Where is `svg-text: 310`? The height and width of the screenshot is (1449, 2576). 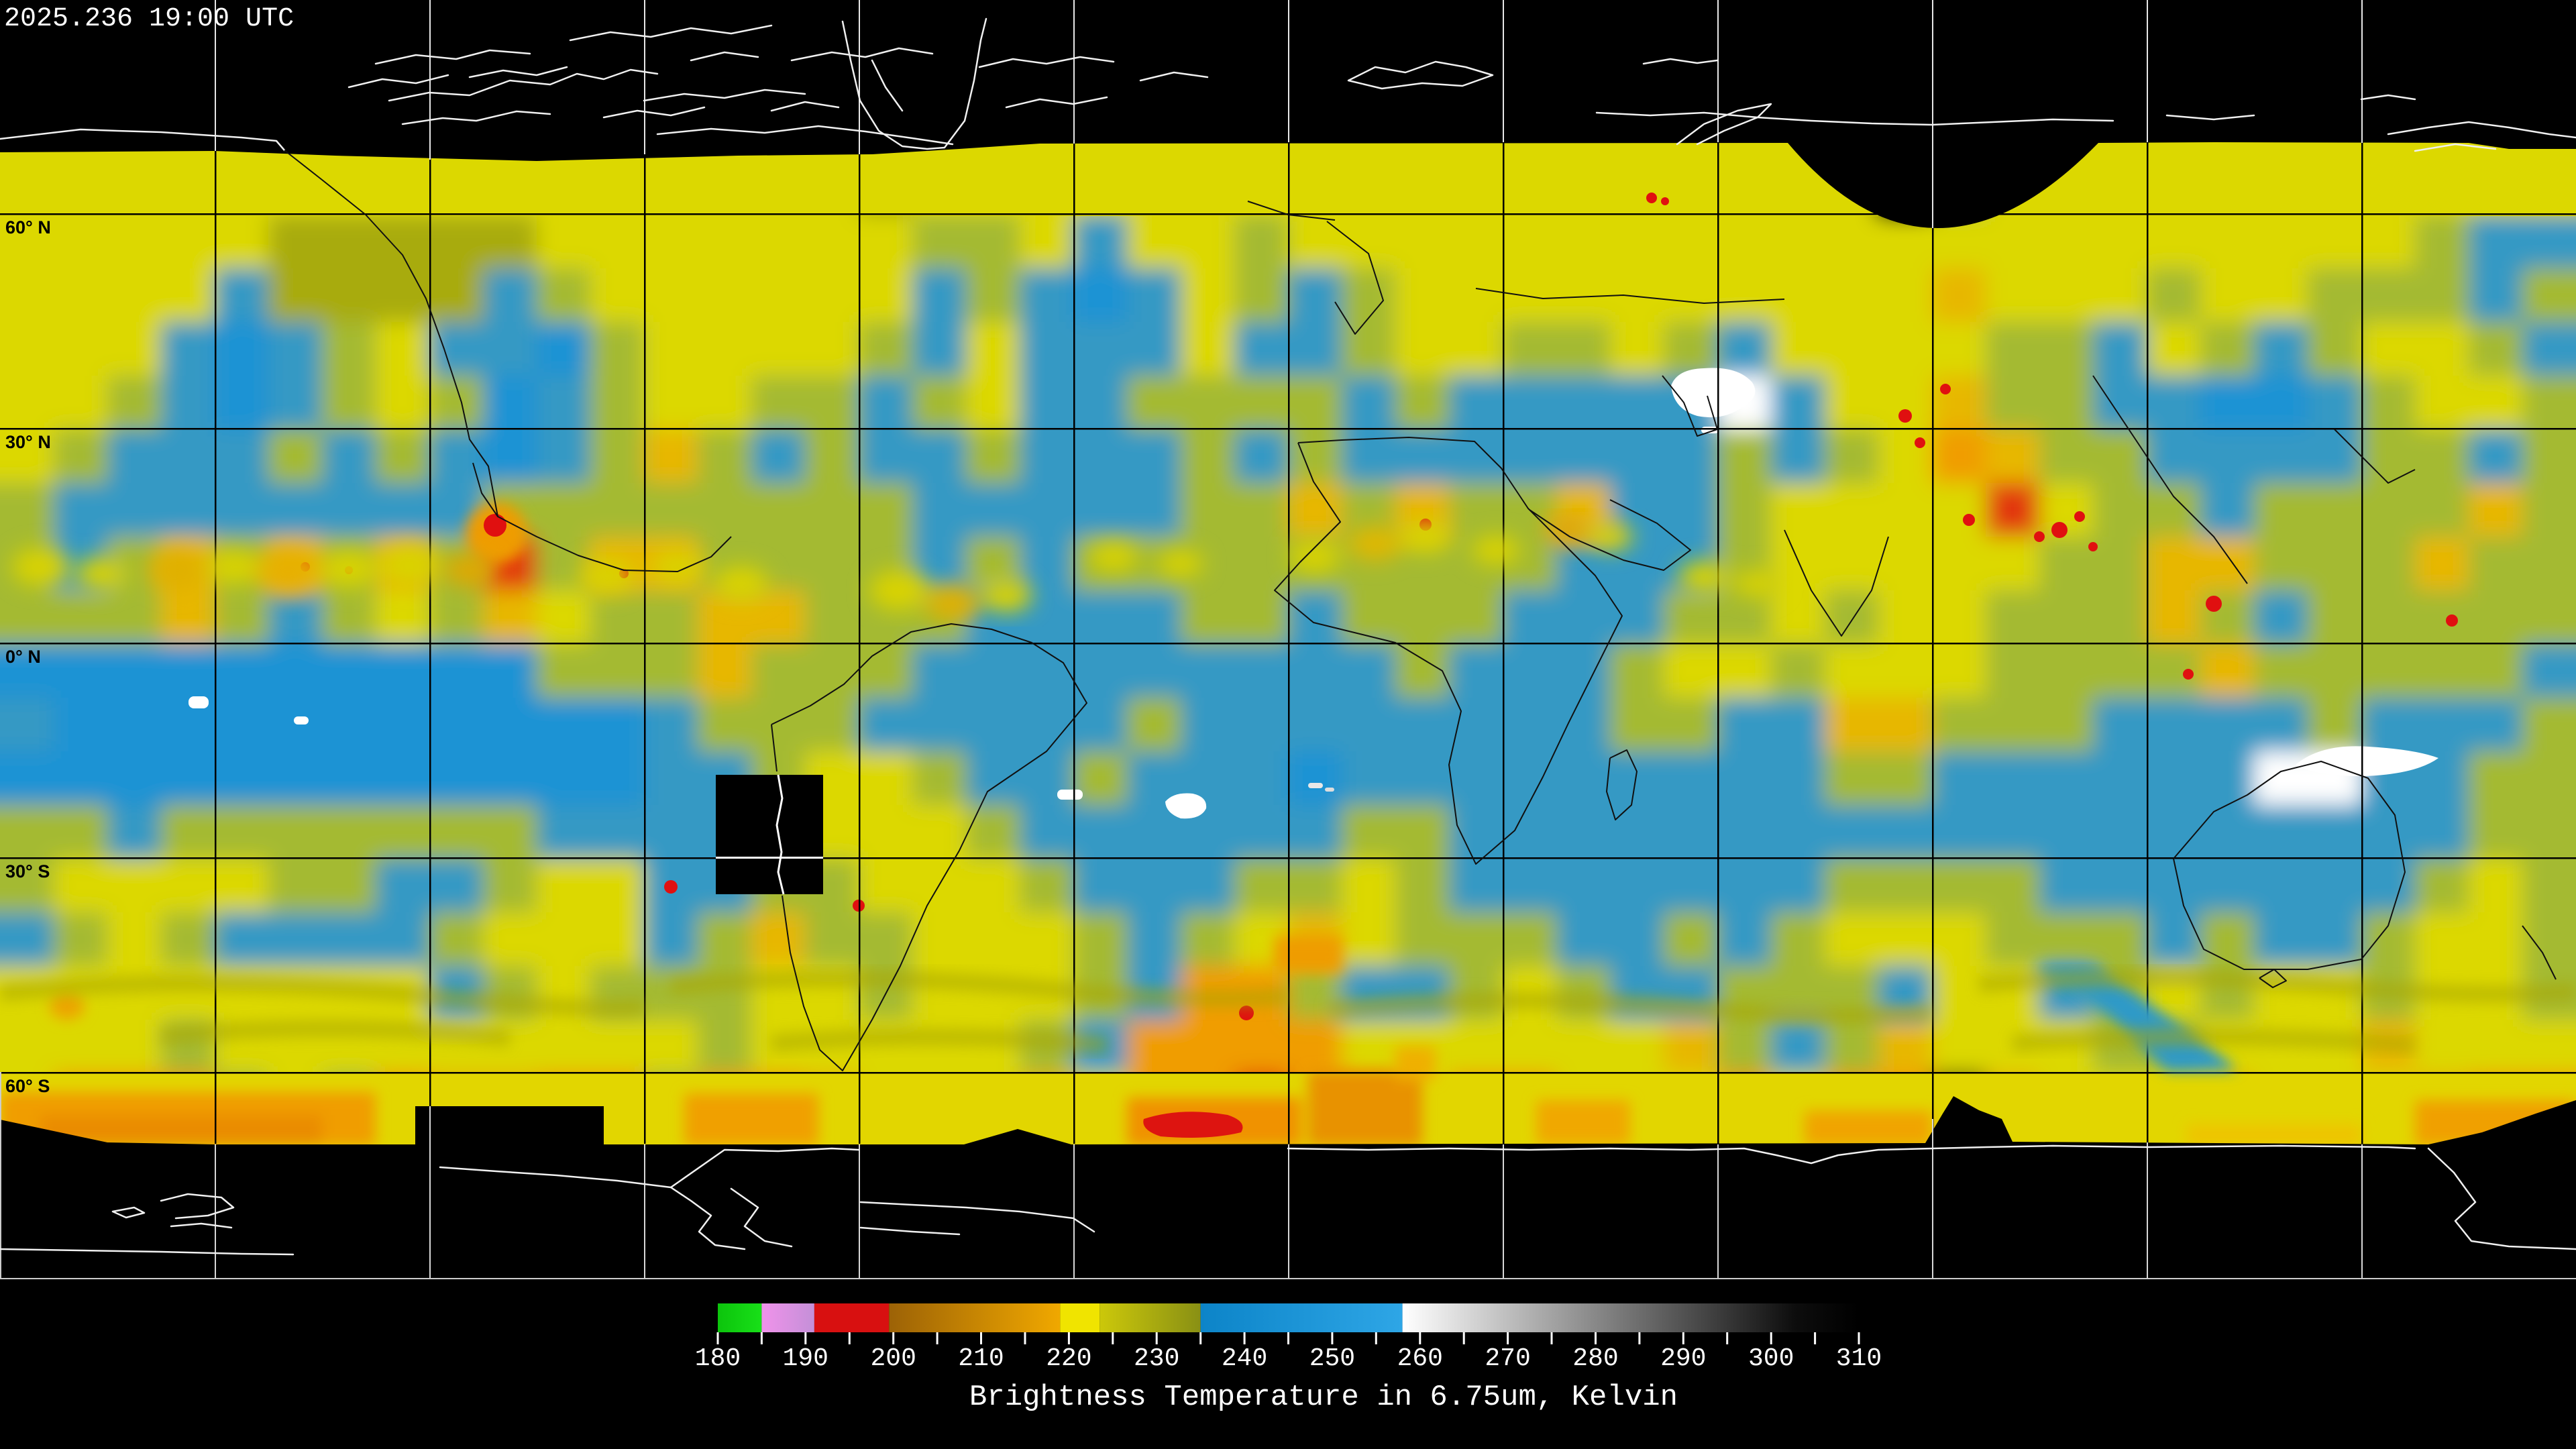
svg-text: 310 is located at coordinates (1859, 1358).